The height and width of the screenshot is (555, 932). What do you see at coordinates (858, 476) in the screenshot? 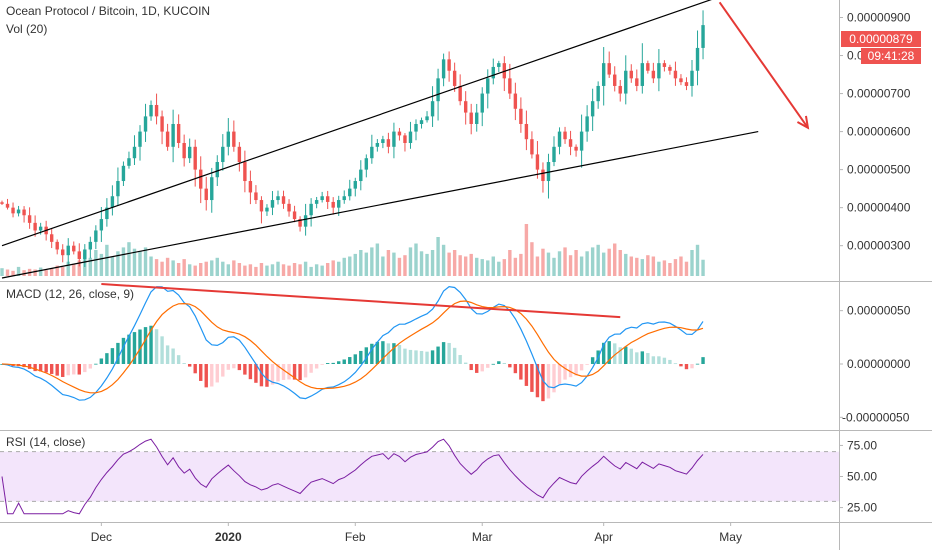
I see `rsi-axis: 75.00 50.00 25.00` at bounding box center [858, 476].